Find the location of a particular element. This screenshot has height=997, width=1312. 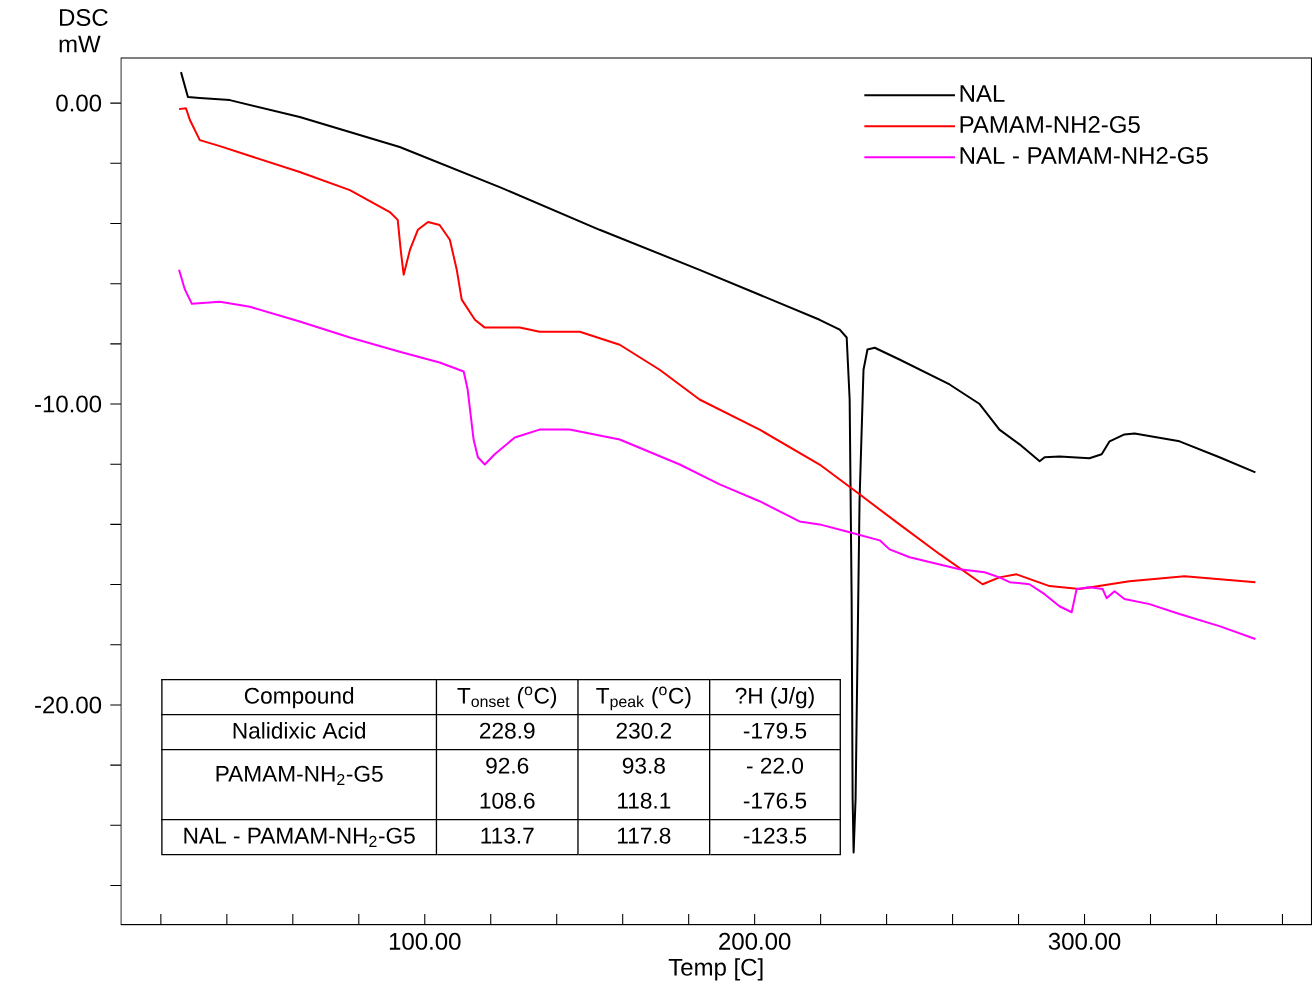

annotation: 92.6 is located at coordinates (507, 765).